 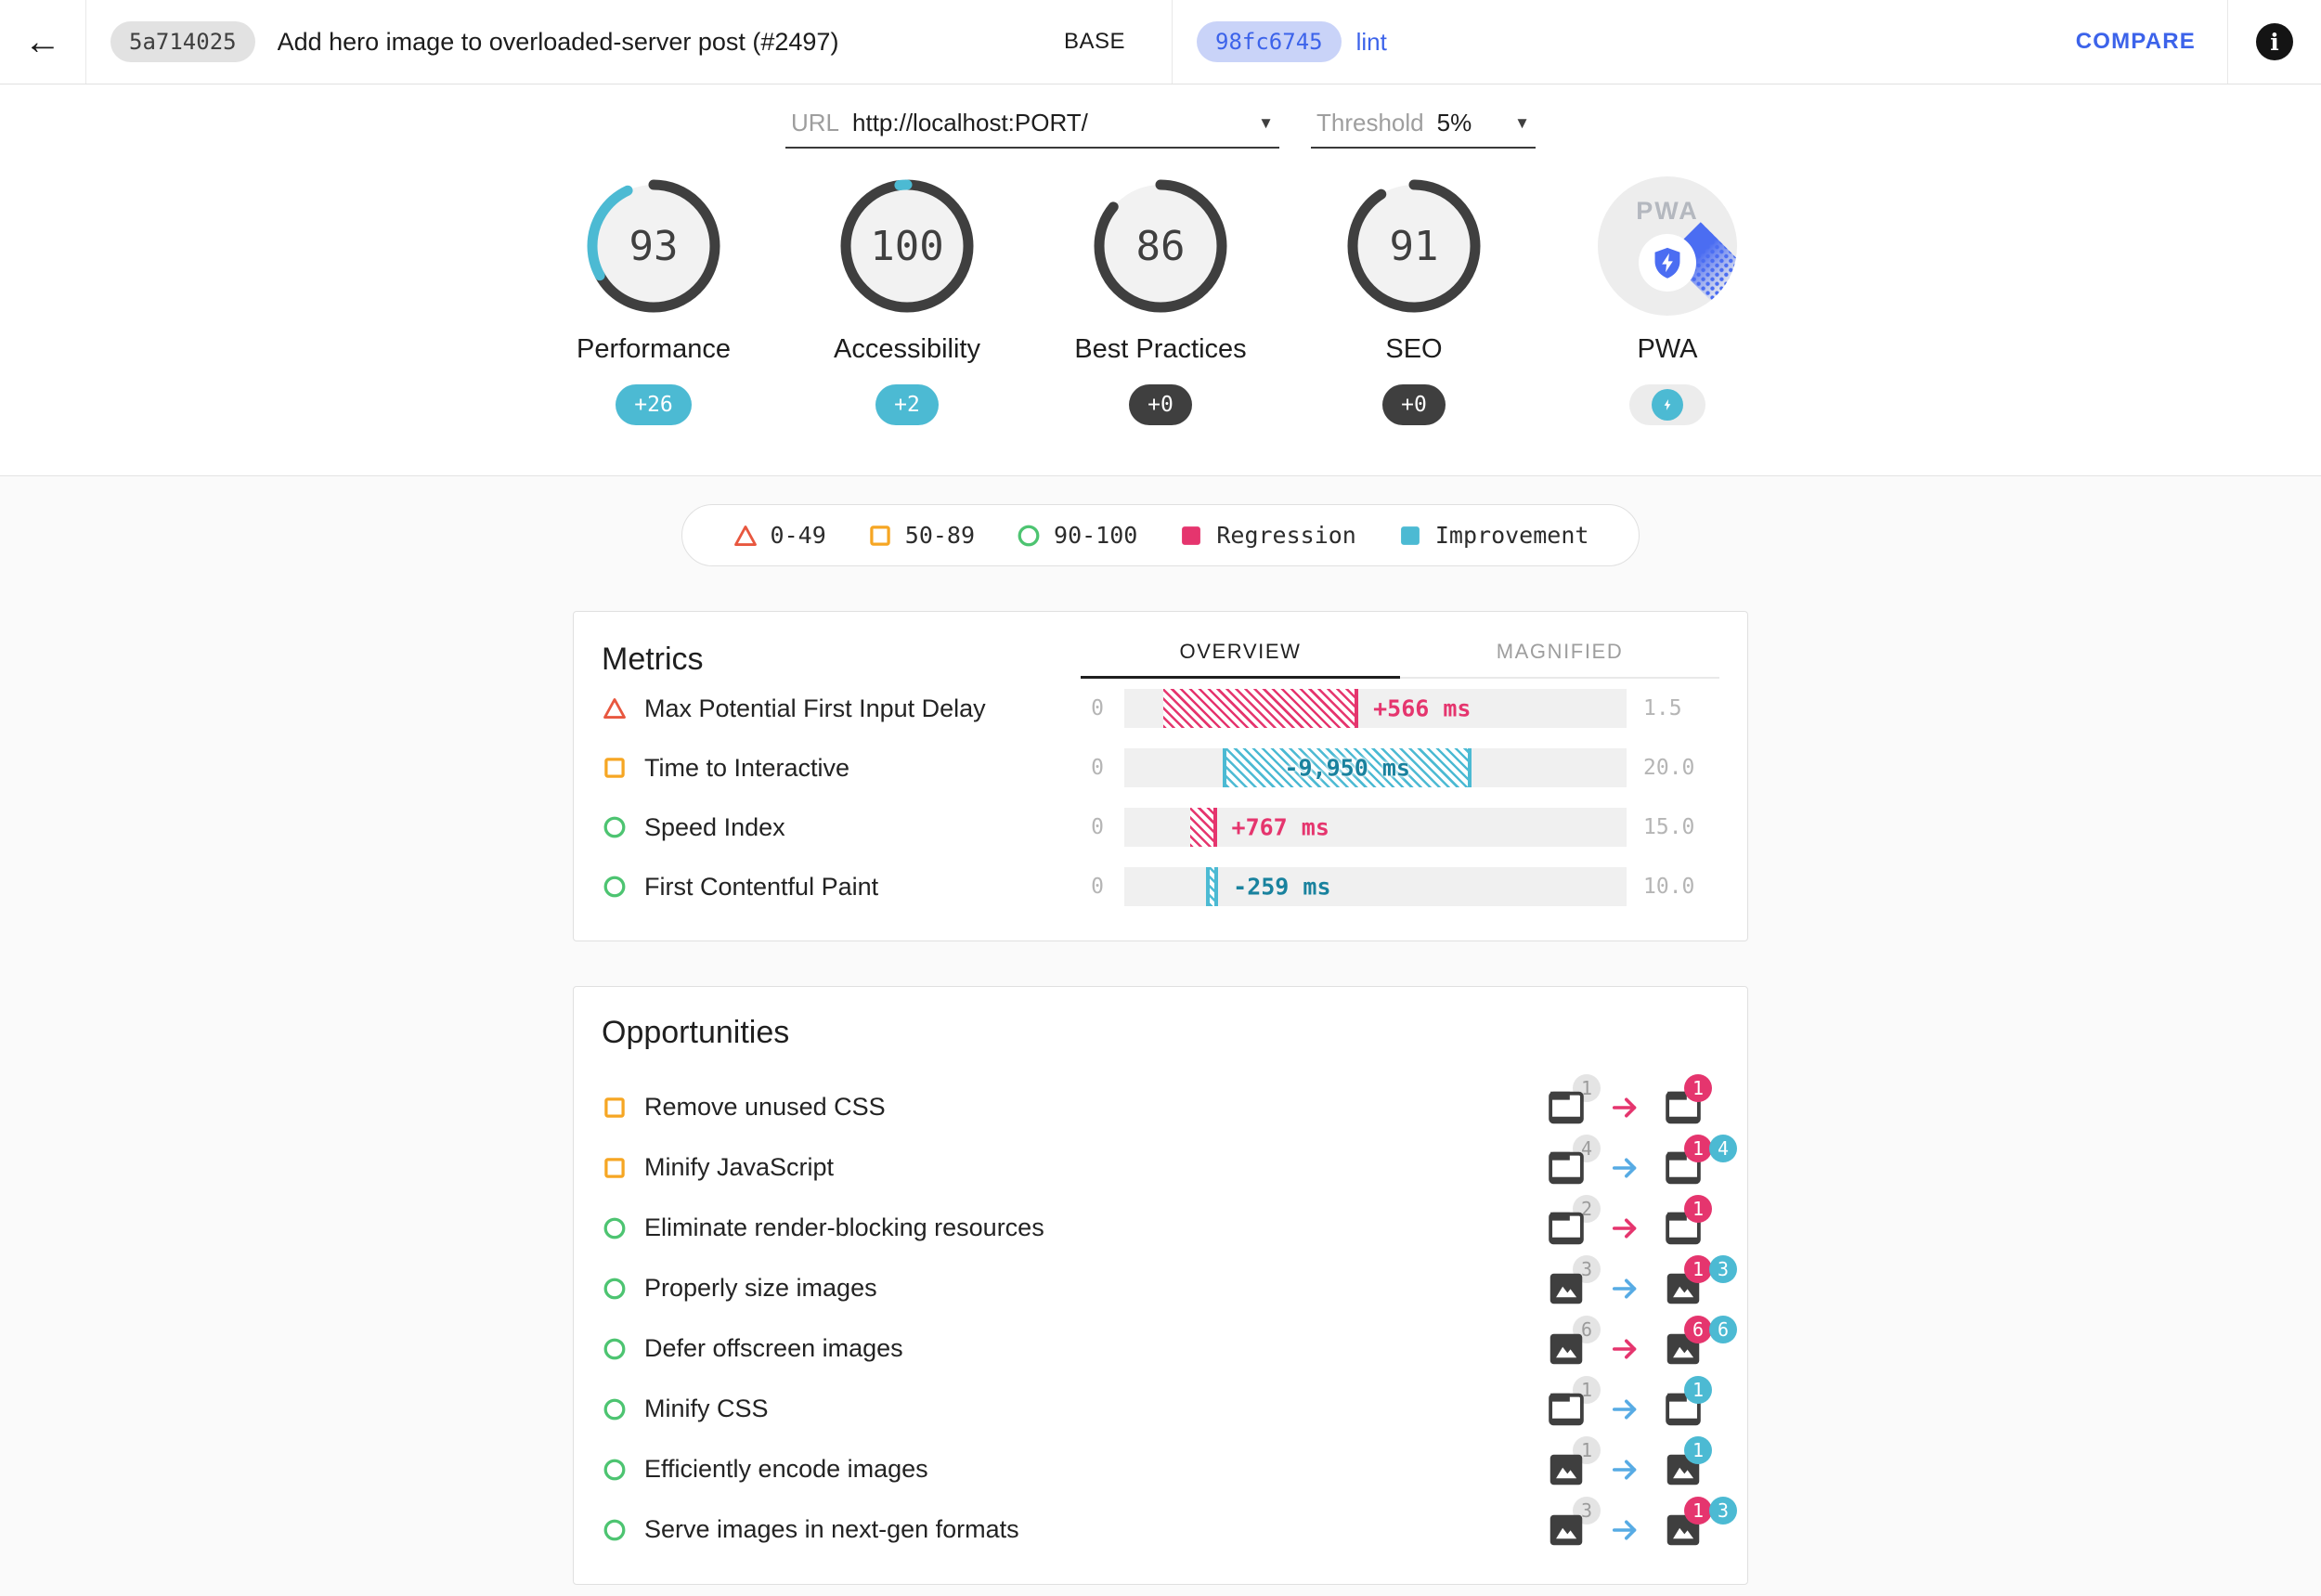 What do you see at coordinates (1400, 659) in the screenshot?
I see `metrics-tabs: OVERVIEW MAGNIFIED` at bounding box center [1400, 659].